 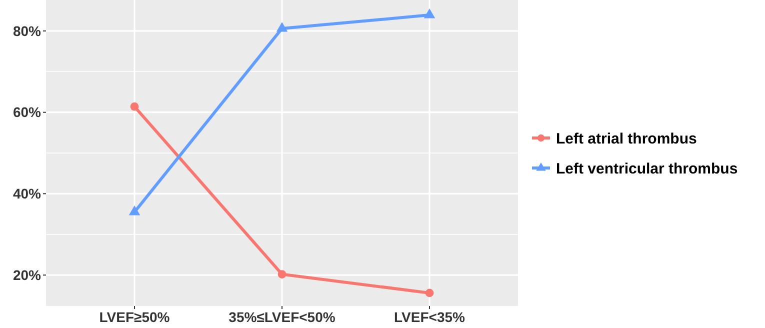 What do you see at coordinates (430, 317) in the screenshot?
I see `x-tick-label: LVEF<35%` at bounding box center [430, 317].